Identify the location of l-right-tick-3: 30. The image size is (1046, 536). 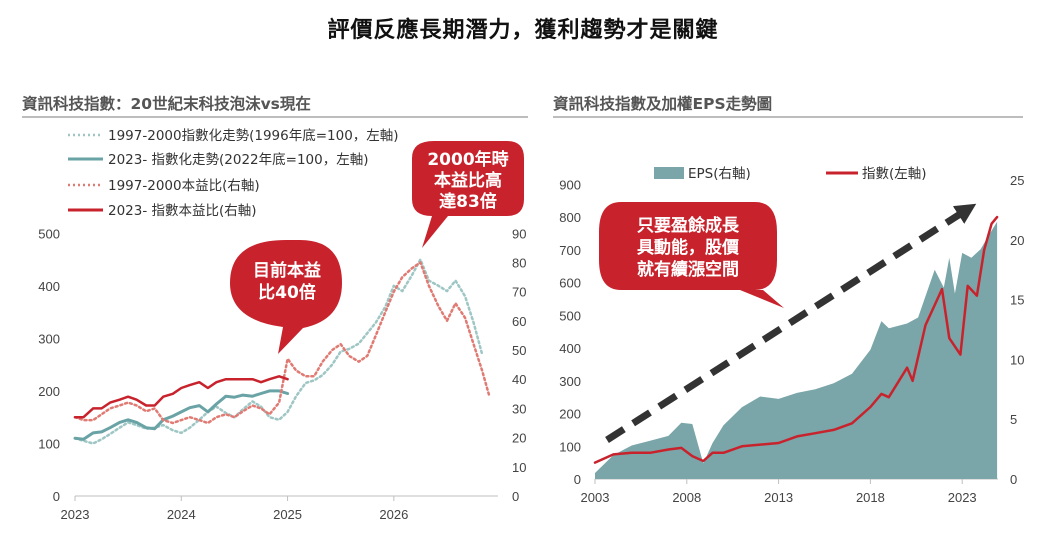
(519, 408).